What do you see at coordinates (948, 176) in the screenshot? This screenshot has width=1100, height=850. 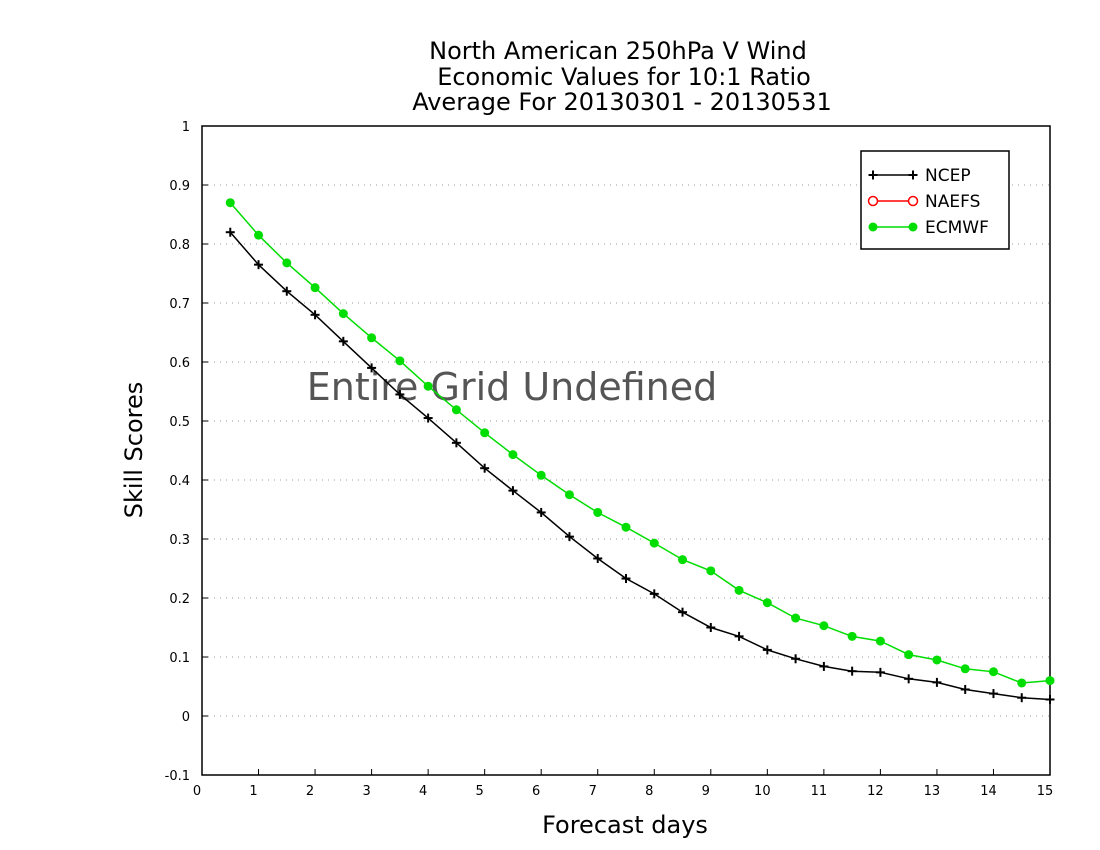 I see `legend-label-ncep: NCEP` at bounding box center [948, 176].